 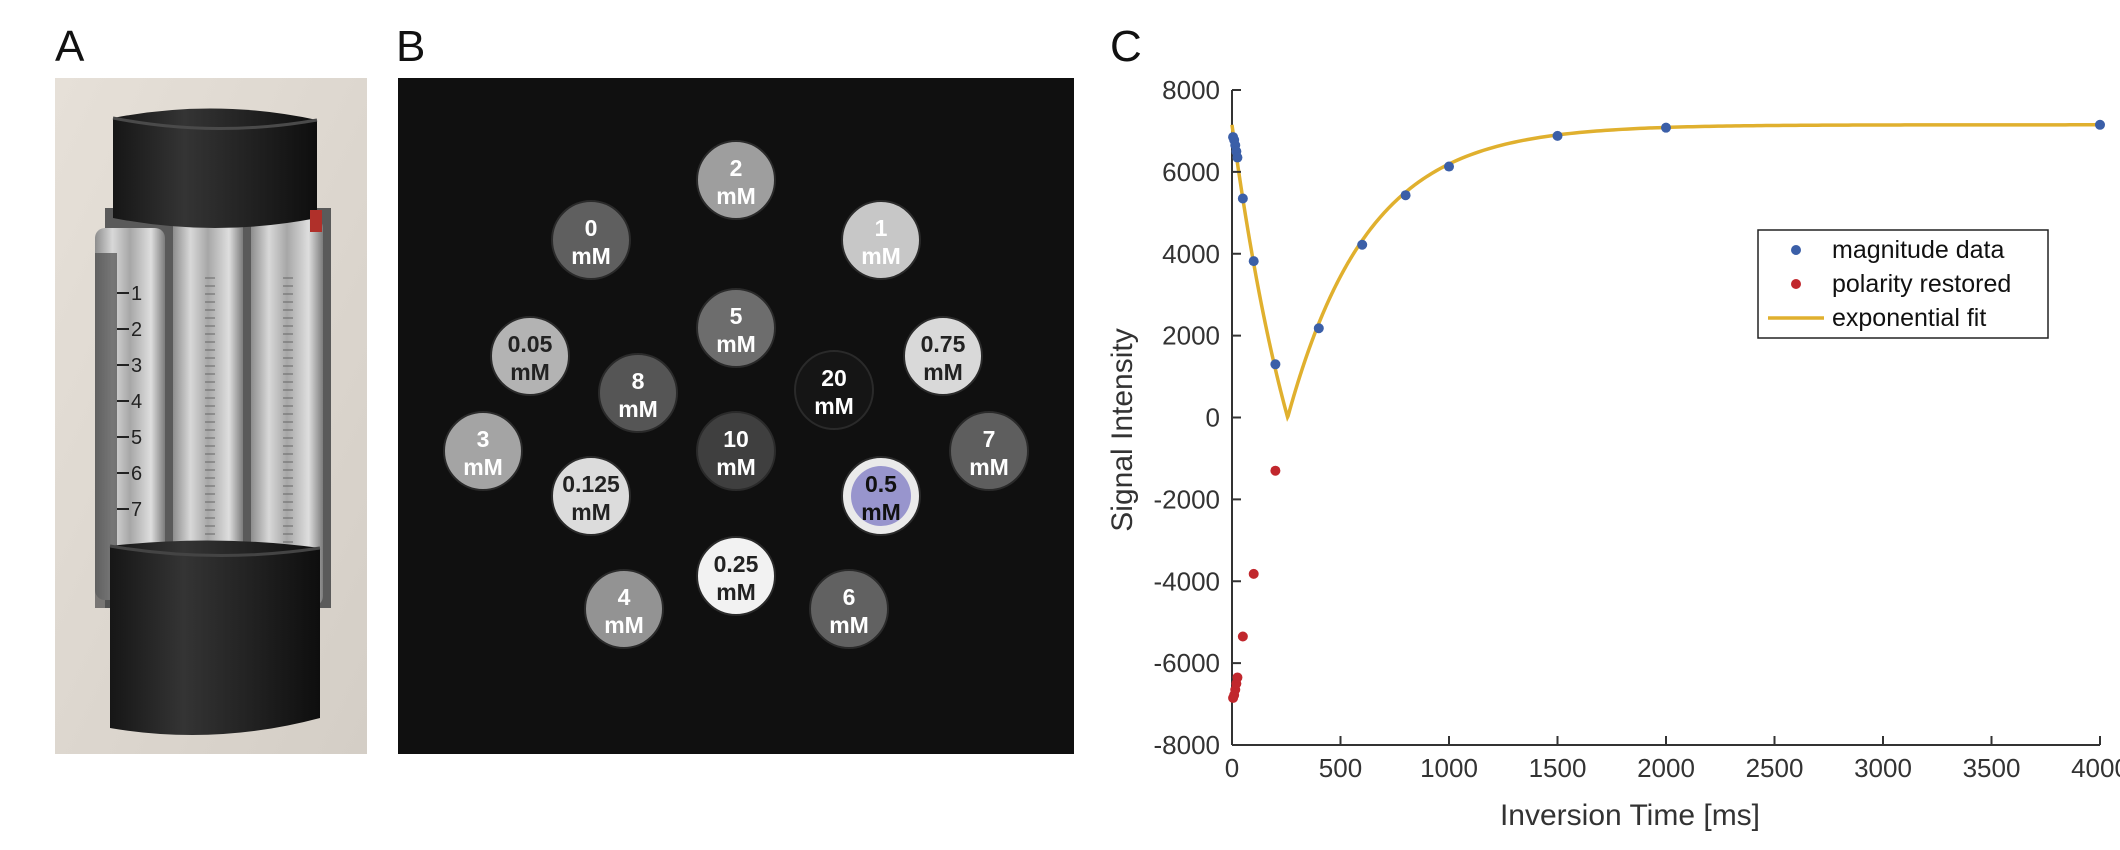 What do you see at coordinates (591, 484) in the screenshot?
I see `vial-concentration: 0.125` at bounding box center [591, 484].